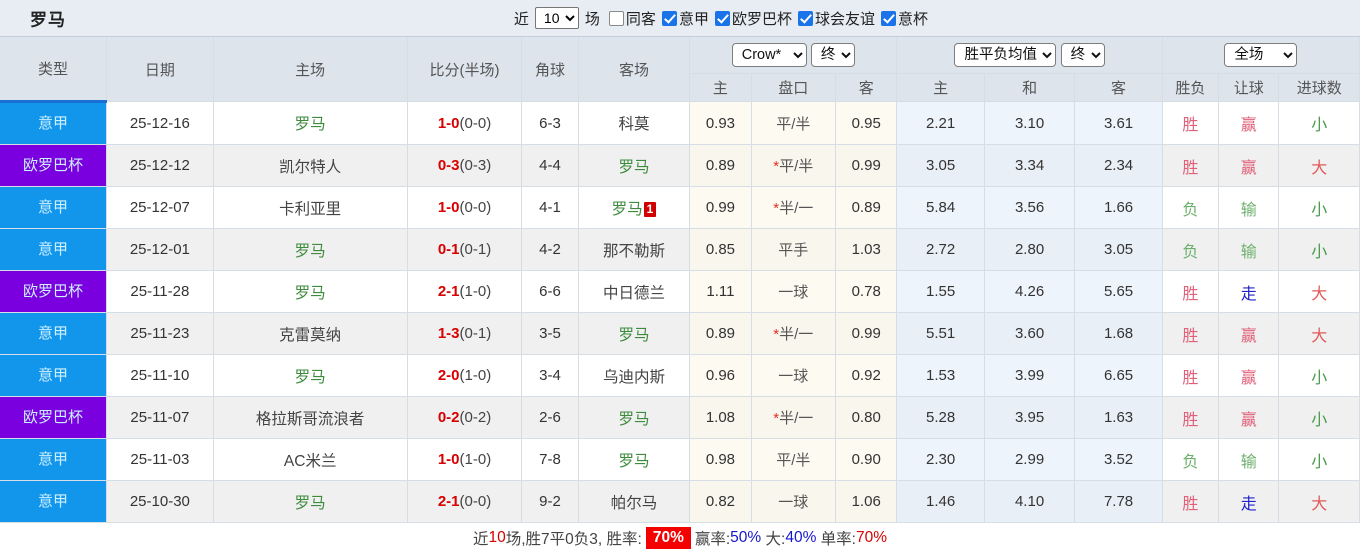  What do you see at coordinates (310, 207) in the screenshot?
I see `cell-home-team: 卡利亚里` at bounding box center [310, 207].